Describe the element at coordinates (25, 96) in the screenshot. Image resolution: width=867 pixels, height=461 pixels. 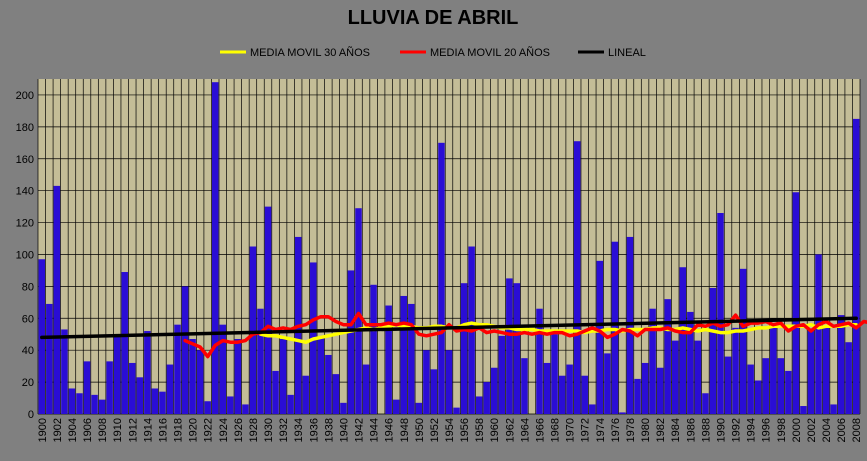
I see `y-tick-label: 200` at that location.